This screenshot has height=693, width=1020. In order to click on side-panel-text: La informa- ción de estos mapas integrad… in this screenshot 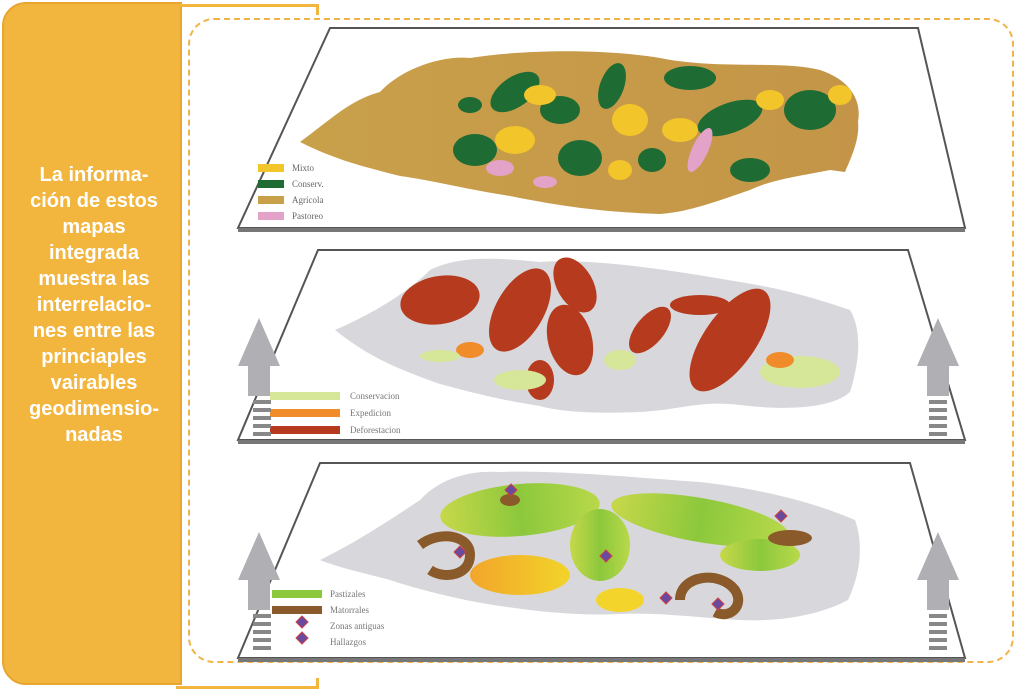, I will do `click(93, 305)`.